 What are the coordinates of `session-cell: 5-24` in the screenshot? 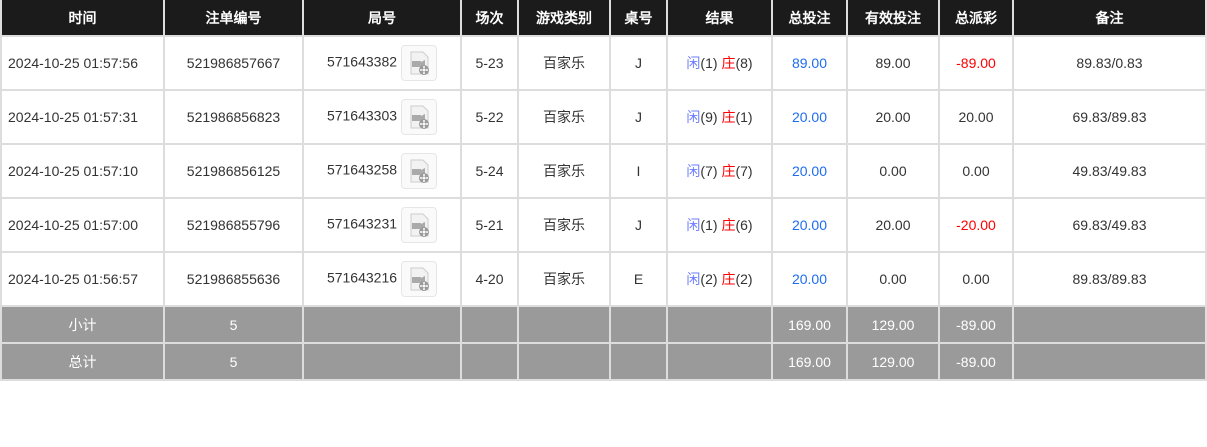 It's located at (489, 171).